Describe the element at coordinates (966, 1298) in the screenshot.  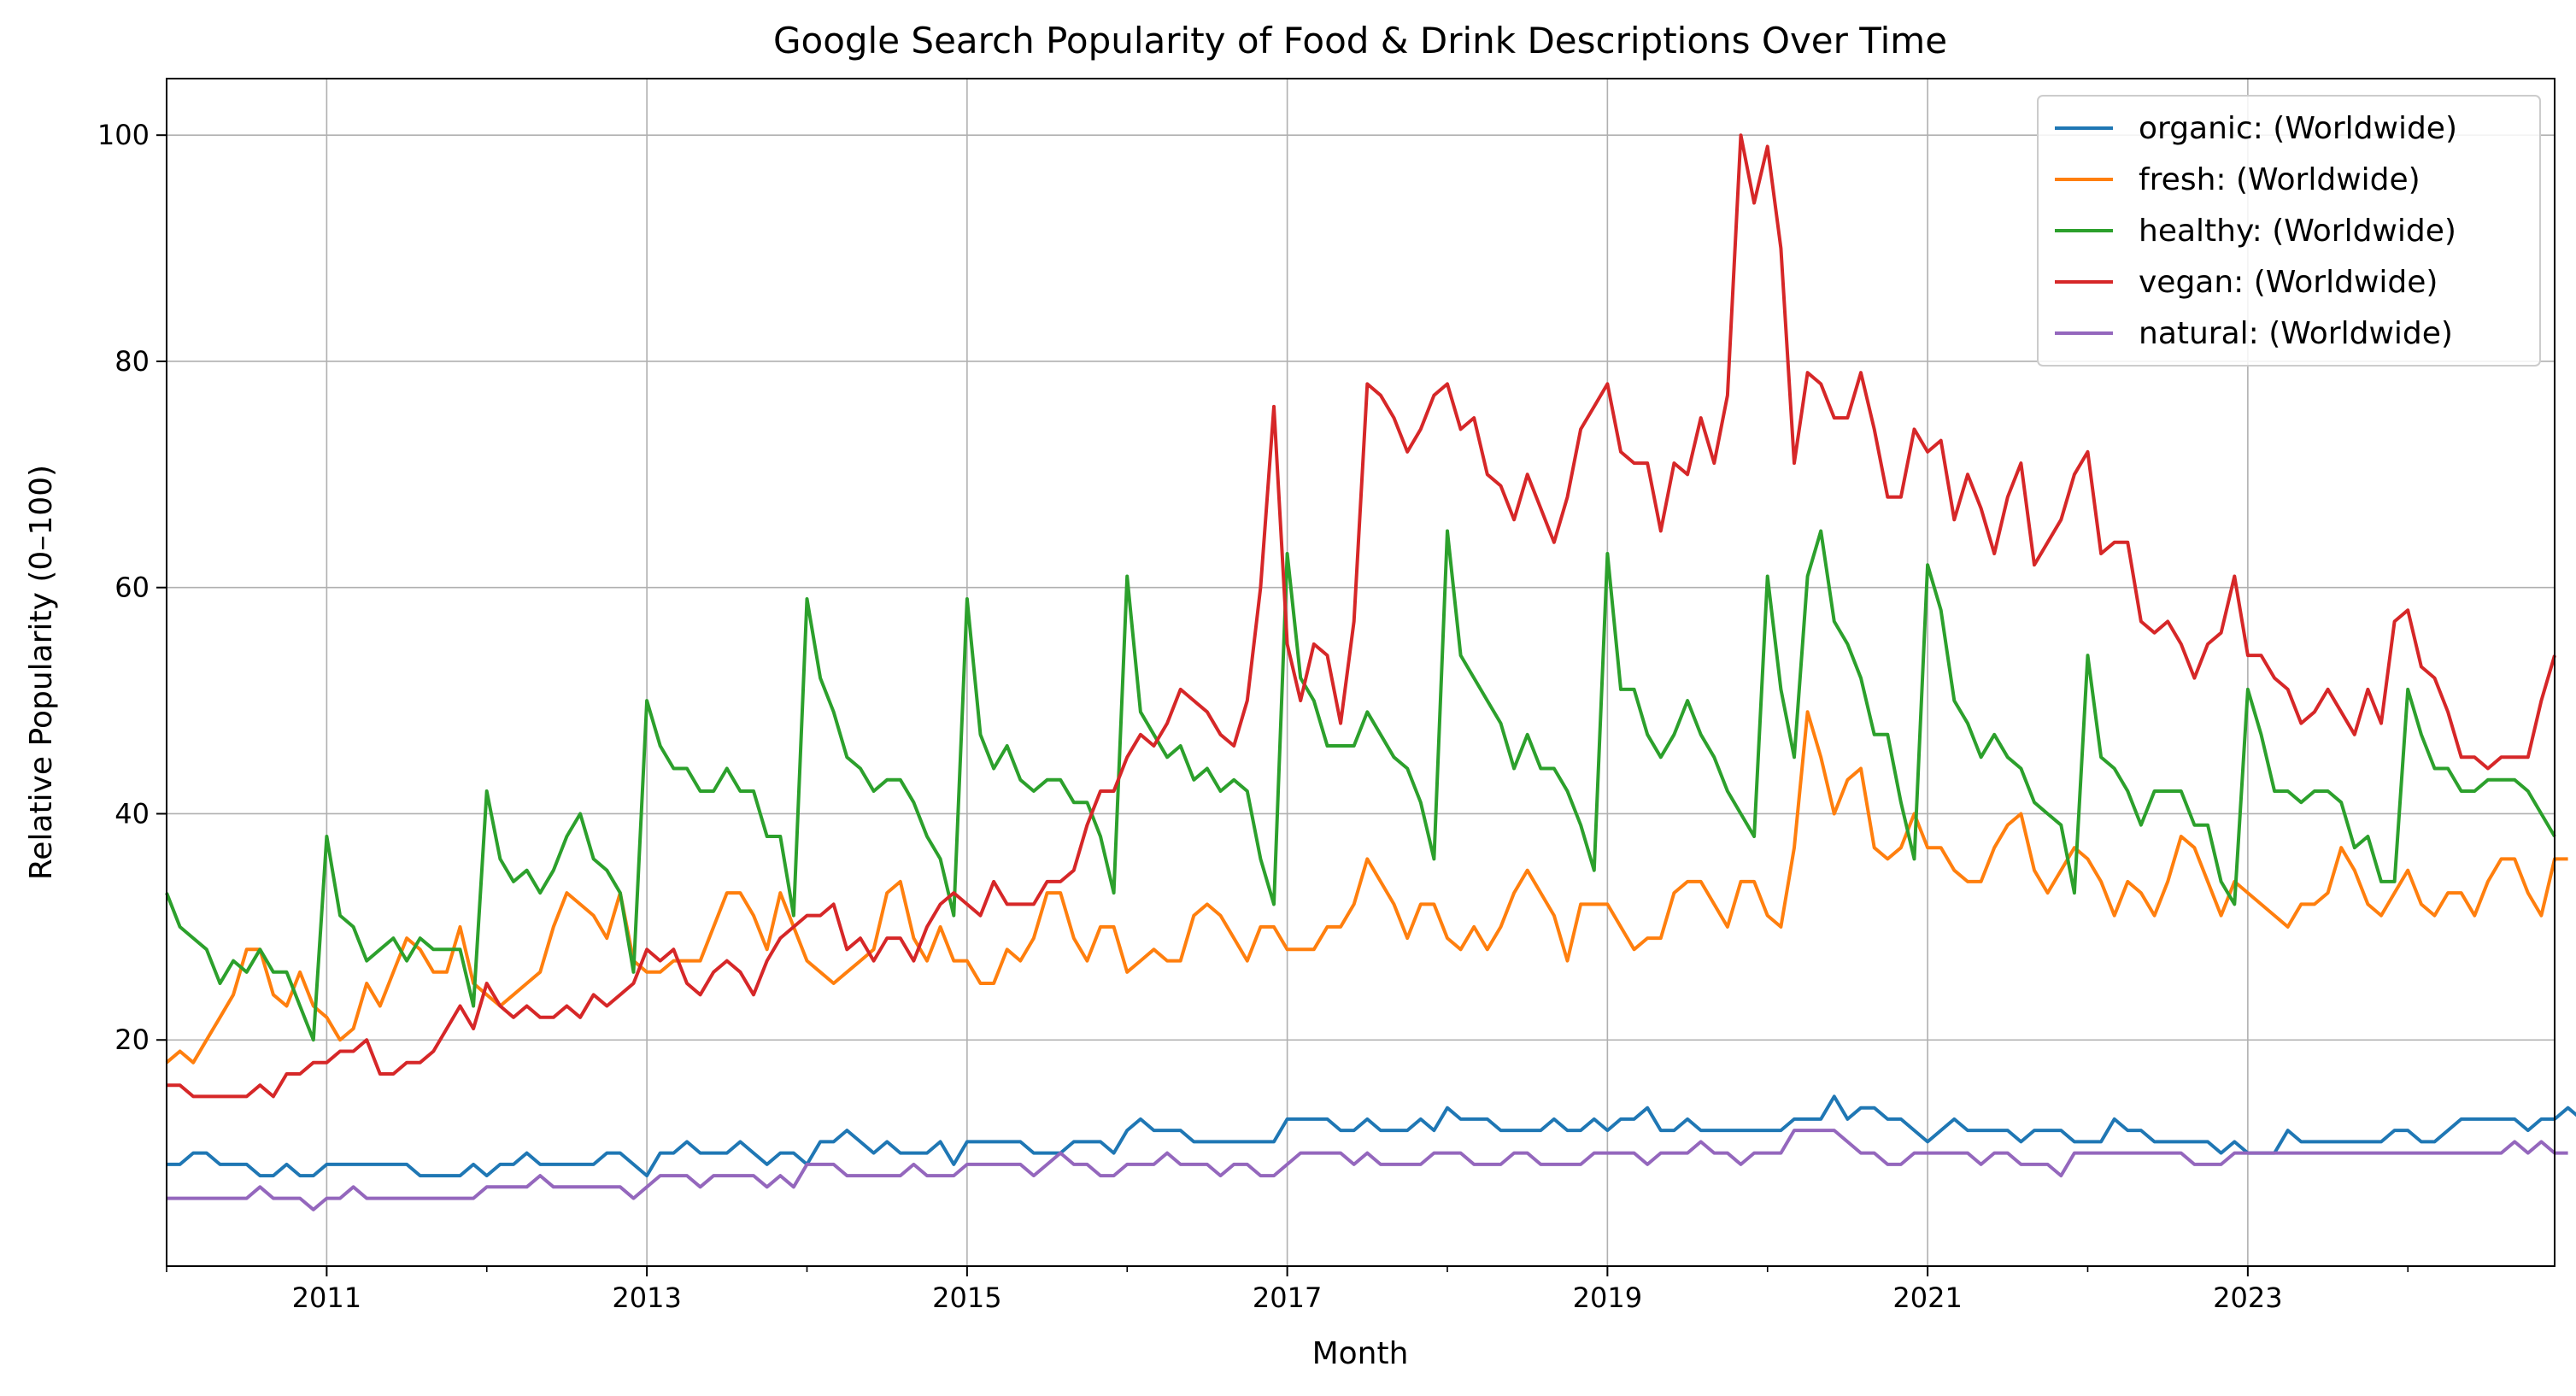
I see `x-tick-label: 2015` at that location.